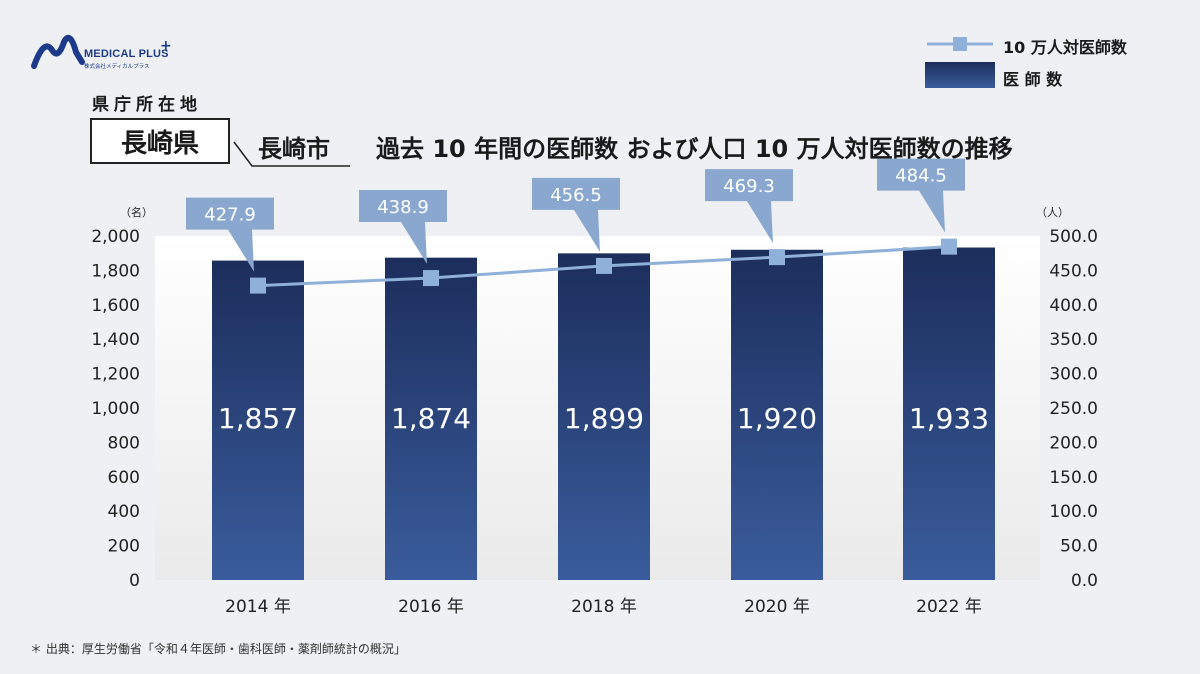  What do you see at coordinates (1065, 47) in the screenshot?
I see `legend-line-label: 10 万人対医師数` at bounding box center [1065, 47].